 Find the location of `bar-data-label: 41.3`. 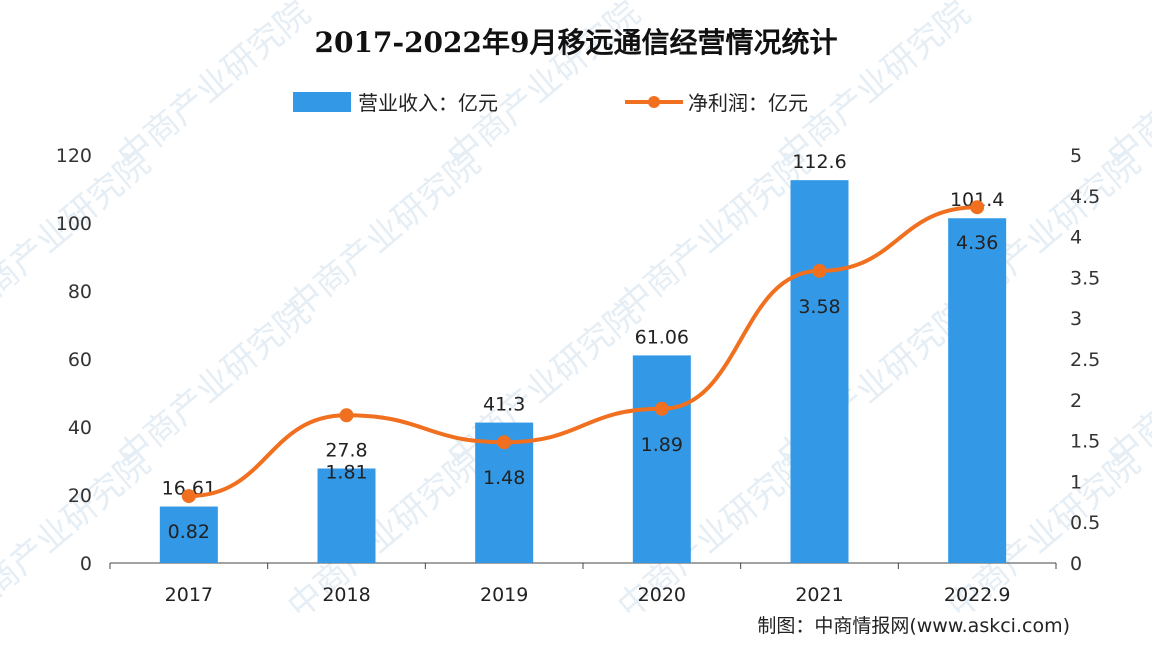

bar-data-label: 41.3 is located at coordinates (504, 405).